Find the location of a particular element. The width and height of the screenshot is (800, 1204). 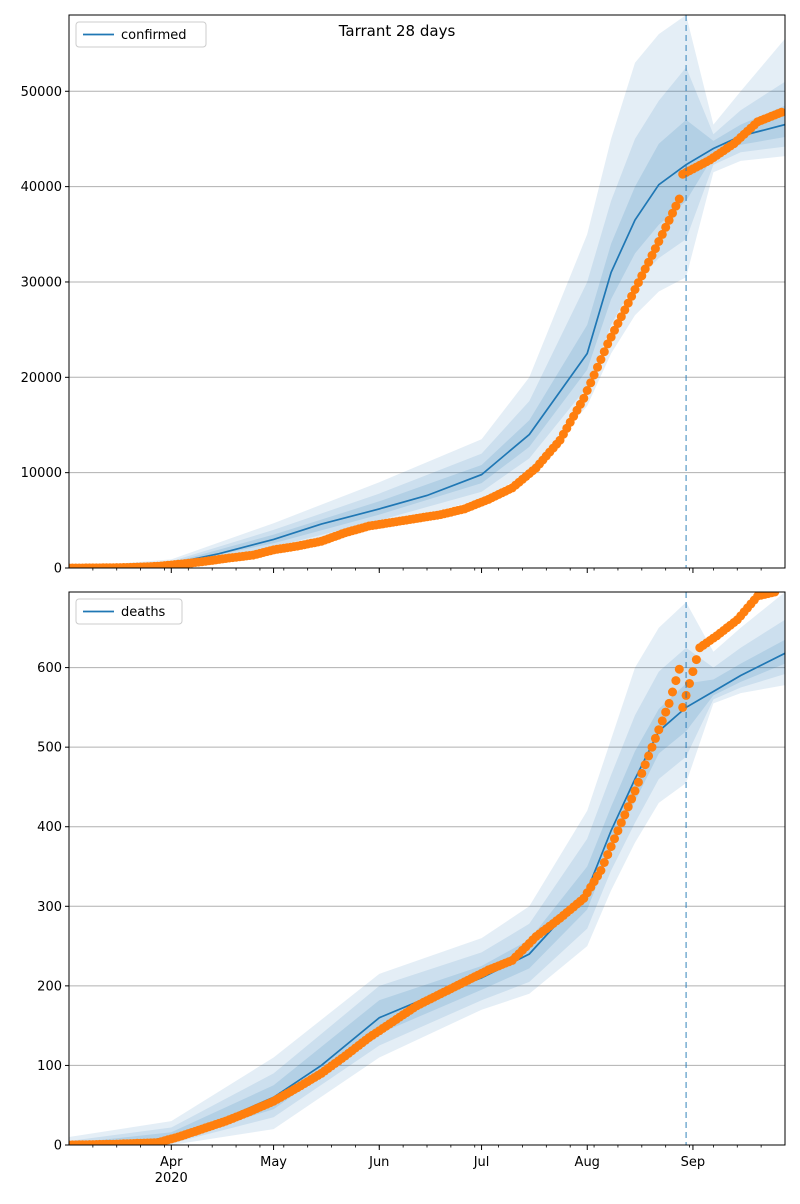

x-year-label: 2020 is located at coordinates (171, 1178).